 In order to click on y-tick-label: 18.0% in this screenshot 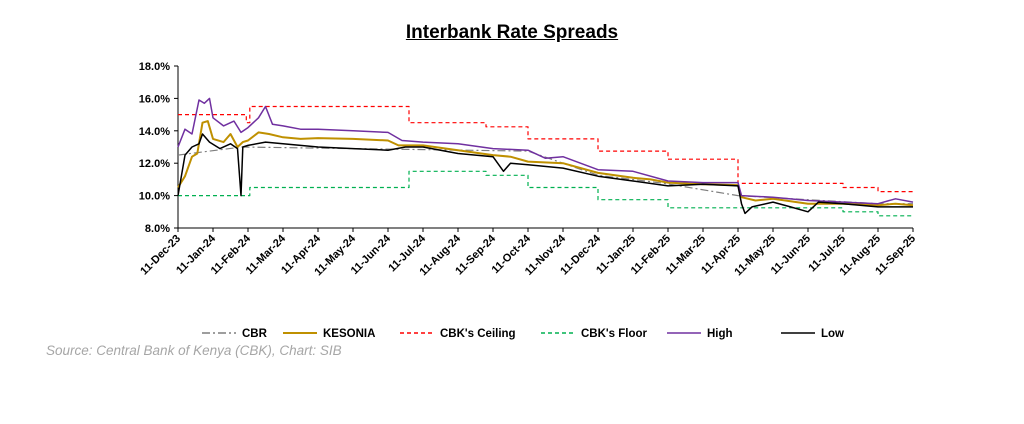, I will do `click(154, 67)`.